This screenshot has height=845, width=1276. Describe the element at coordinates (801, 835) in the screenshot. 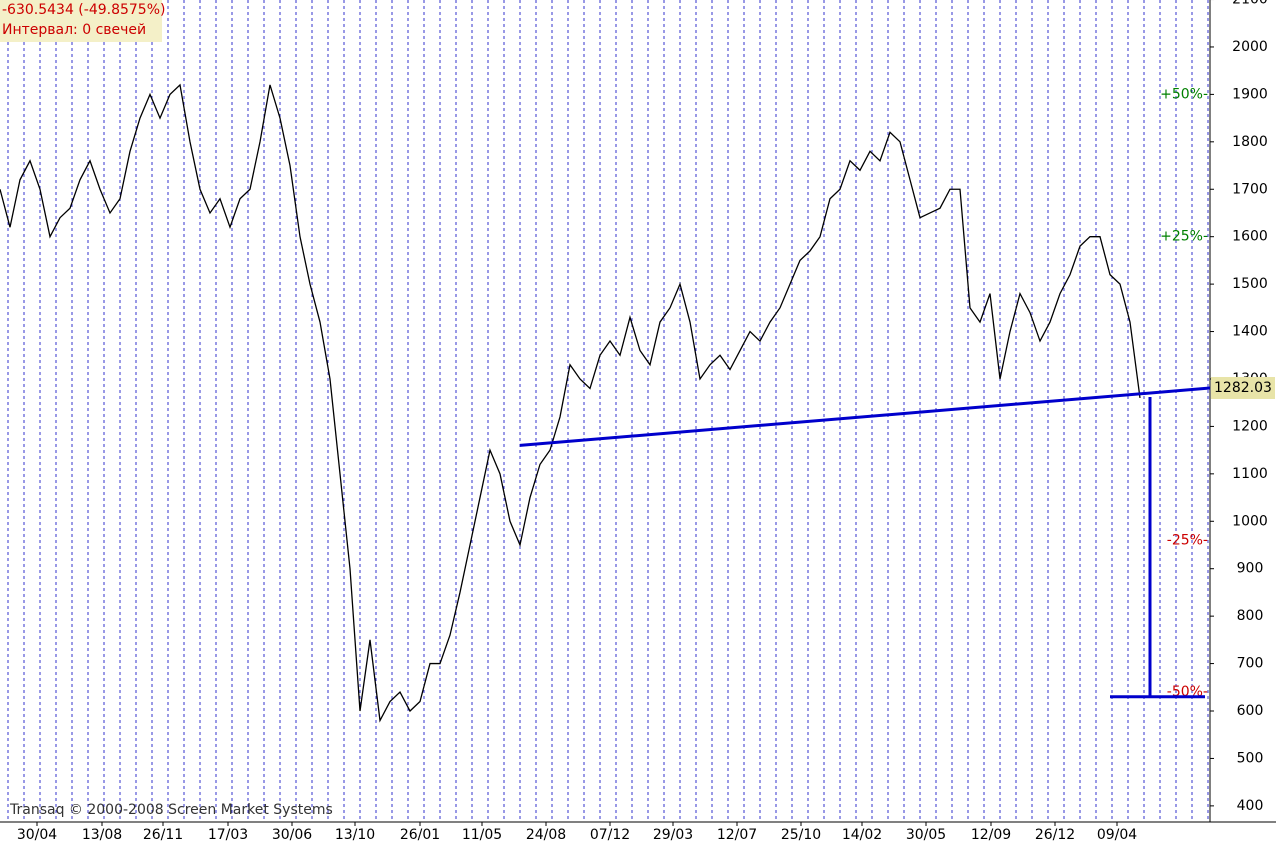

I see `x-tick-label: 25/10` at that location.